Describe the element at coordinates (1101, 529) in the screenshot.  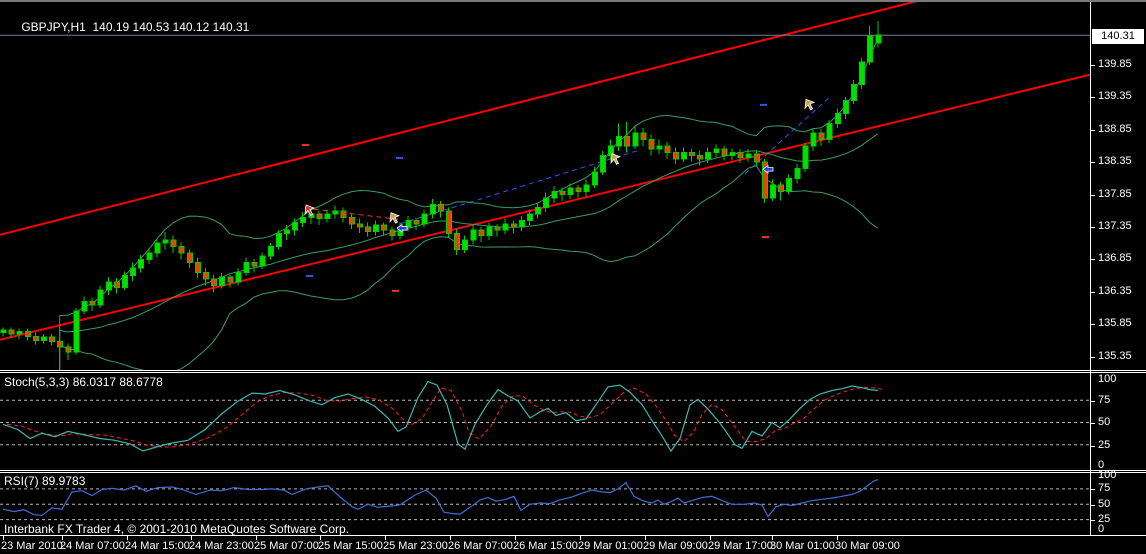
I see `rsi-axis-label: 0` at that location.